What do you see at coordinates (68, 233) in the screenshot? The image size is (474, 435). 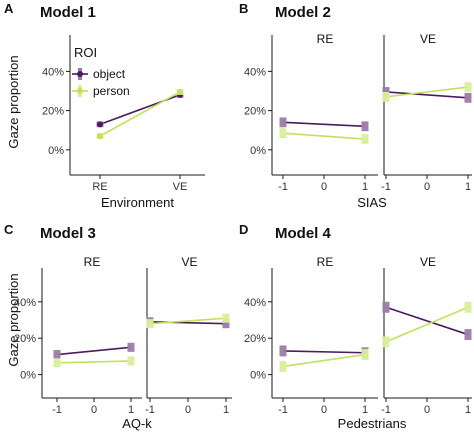 I see `panel-title: Model 3` at bounding box center [68, 233].